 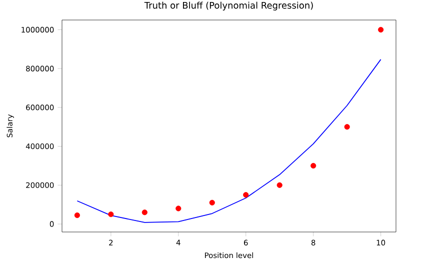 What do you see at coordinates (228, 6) in the screenshot?
I see `chart-title: Truth or Bluff (Polynomial Regression)` at bounding box center [228, 6].